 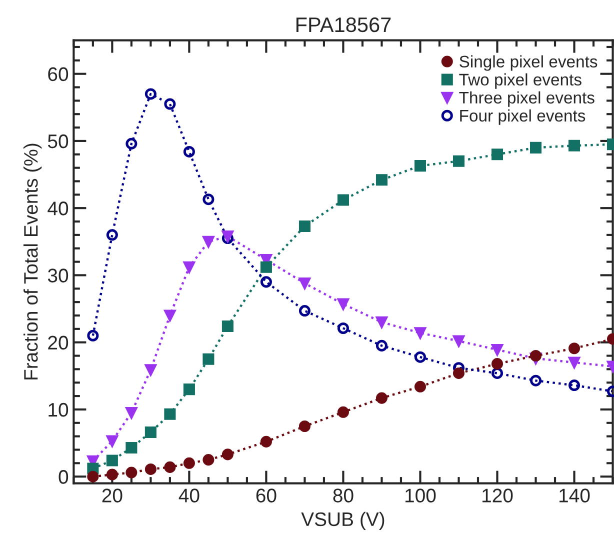 I want to click on x-tick-label: 80, so click(x=343, y=495).